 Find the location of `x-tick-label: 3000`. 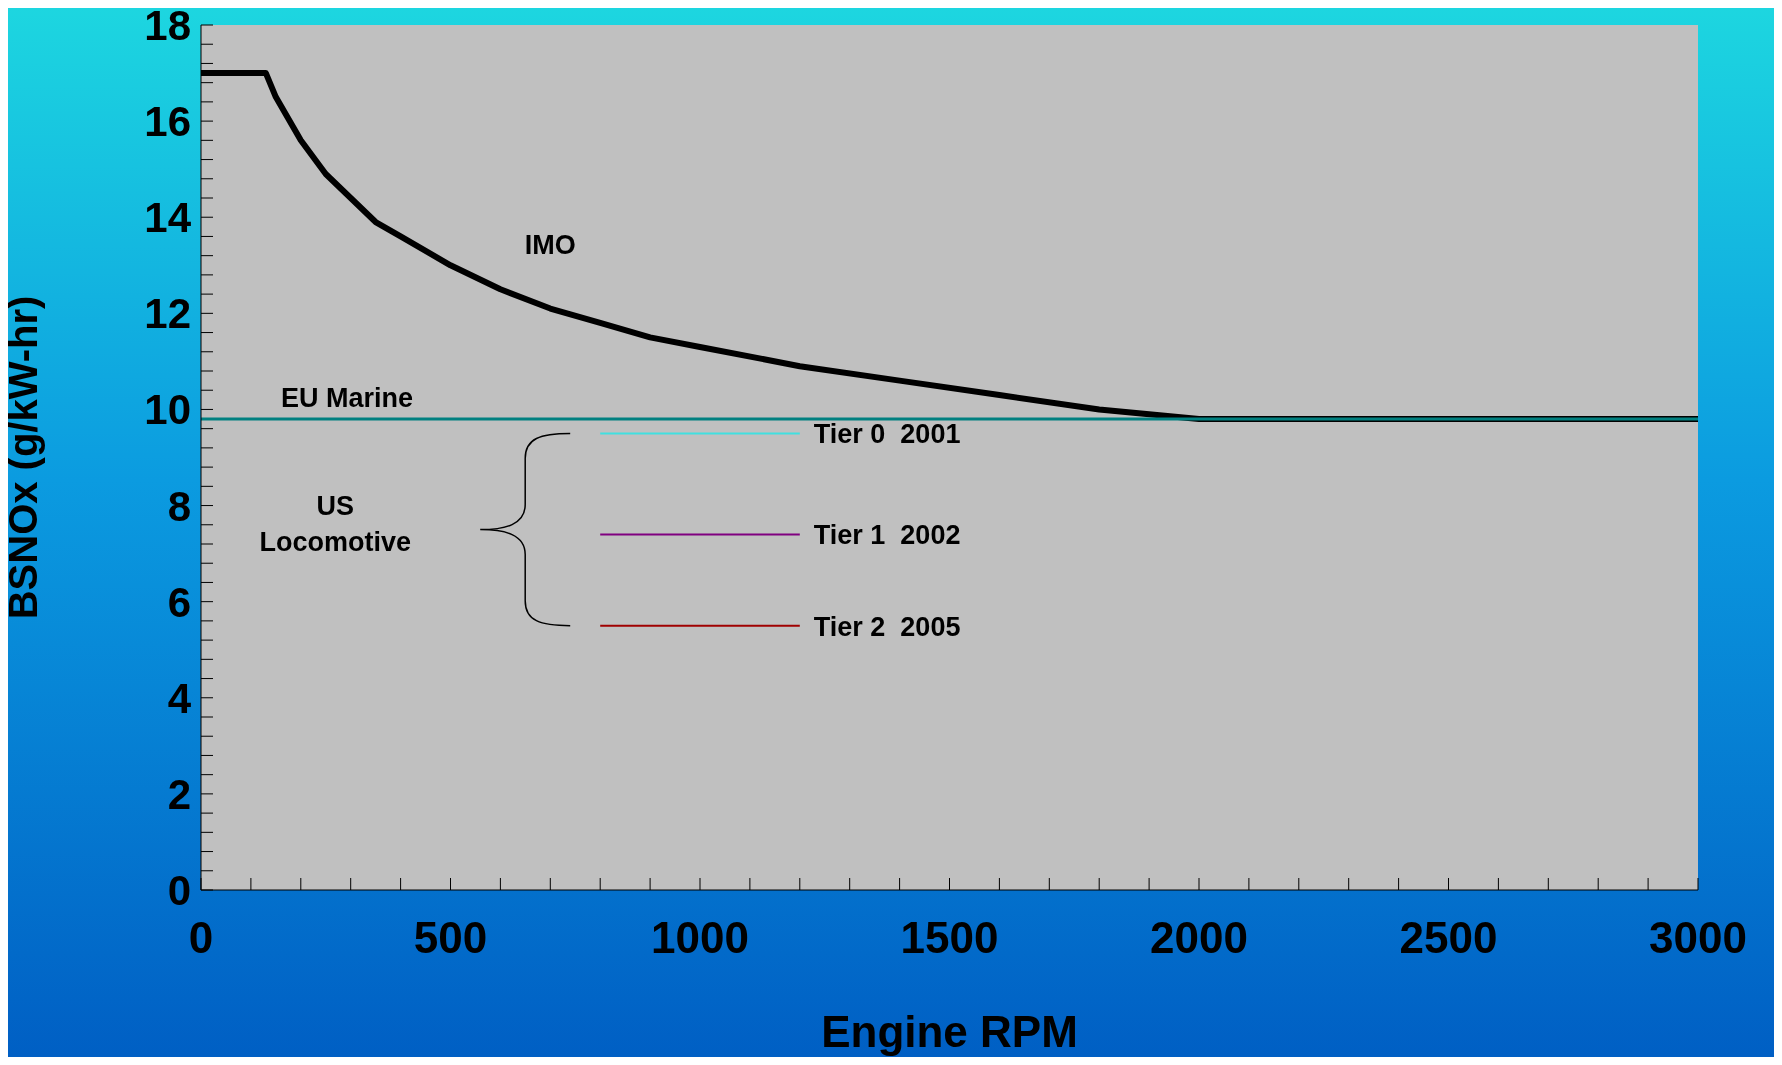

x-tick-label: 3000 is located at coordinates (1698, 937).